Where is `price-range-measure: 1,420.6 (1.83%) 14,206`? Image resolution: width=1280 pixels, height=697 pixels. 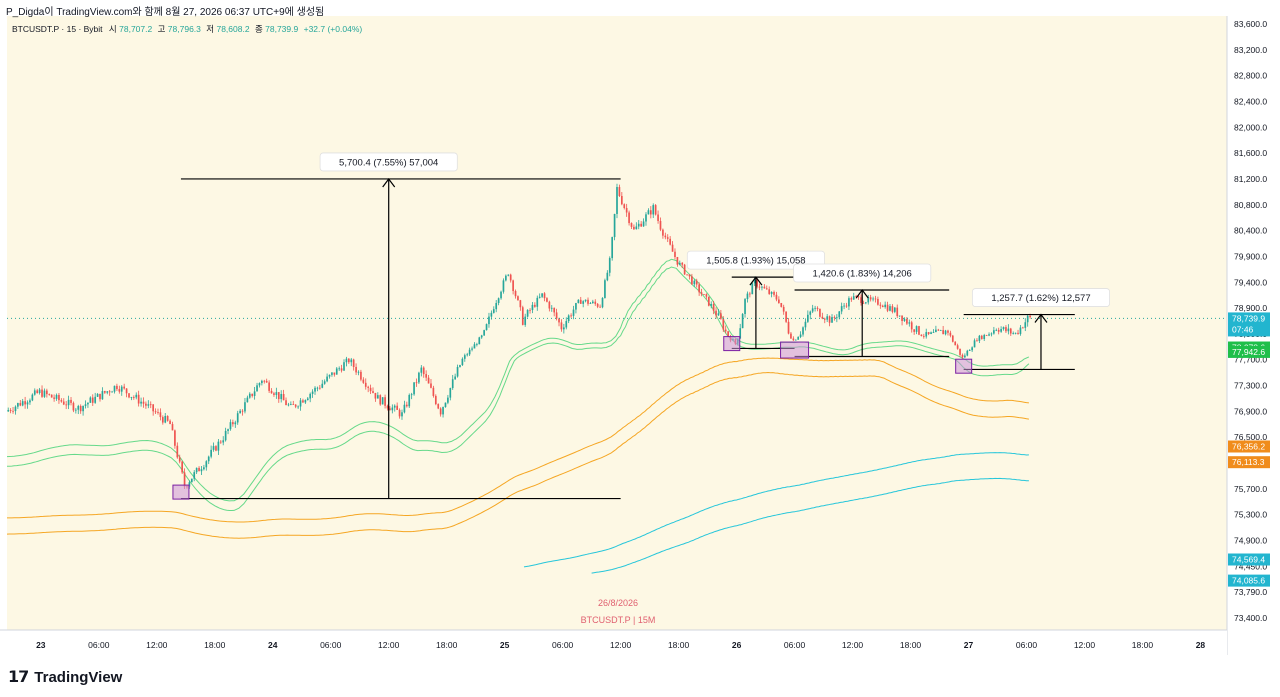 price-range-measure: 1,420.6 (1.83%) 14,206 is located at coordinates (871, 310).